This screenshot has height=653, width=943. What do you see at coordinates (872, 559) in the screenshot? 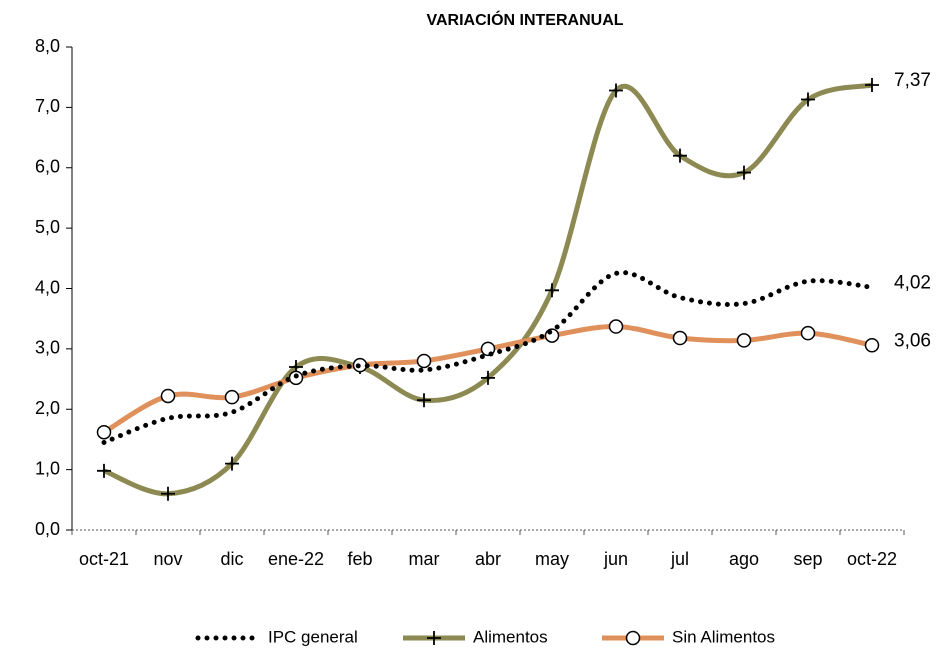
I see `x-tick-label: oct-22` at bounding box center [872, 559].